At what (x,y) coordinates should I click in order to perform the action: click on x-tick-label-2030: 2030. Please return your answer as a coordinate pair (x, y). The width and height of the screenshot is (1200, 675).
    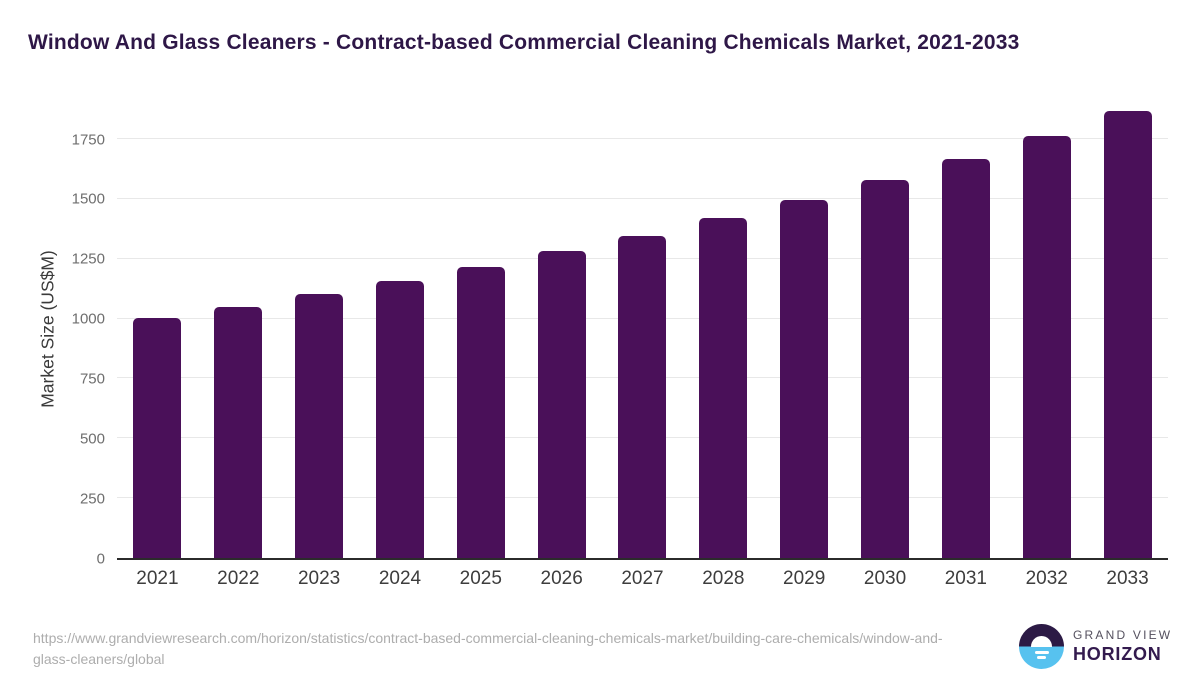
    Looking at the image, I should click on (885, 578).